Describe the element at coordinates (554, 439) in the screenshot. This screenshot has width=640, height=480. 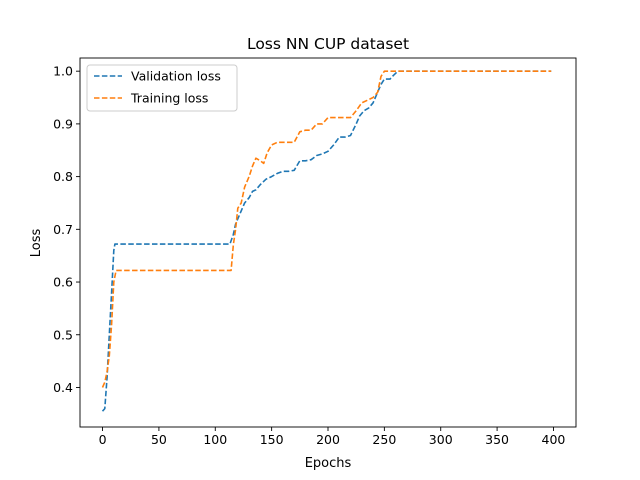
I see `x-tick-label: 400` at that location.